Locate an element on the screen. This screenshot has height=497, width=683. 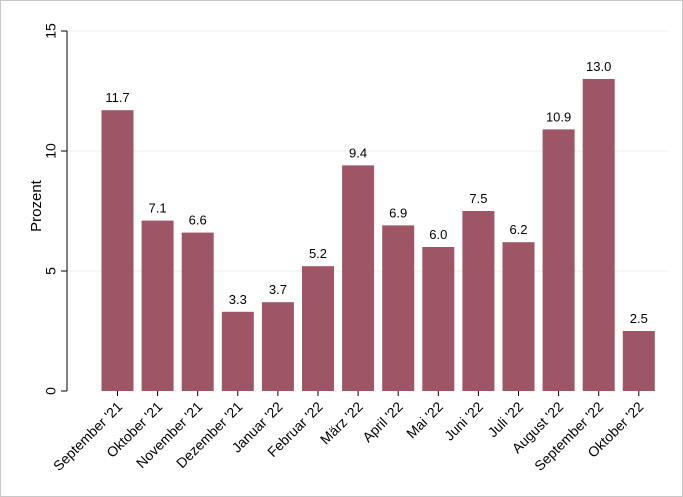
x-tick-label: Juni '22 is located at coordinates (463, 420).